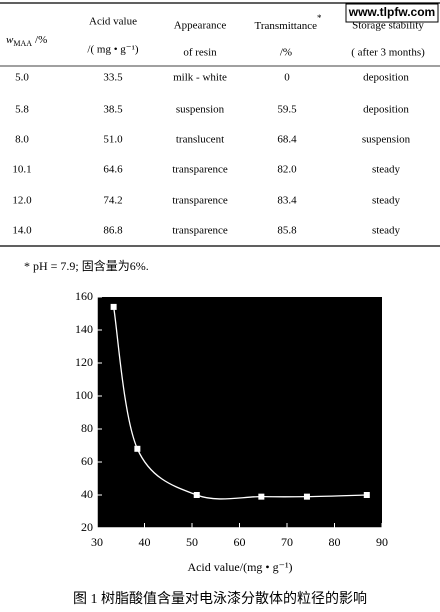 The image size is (440, 612). I want to click on watermark: www.tlpfw.com, so click(391, 12).